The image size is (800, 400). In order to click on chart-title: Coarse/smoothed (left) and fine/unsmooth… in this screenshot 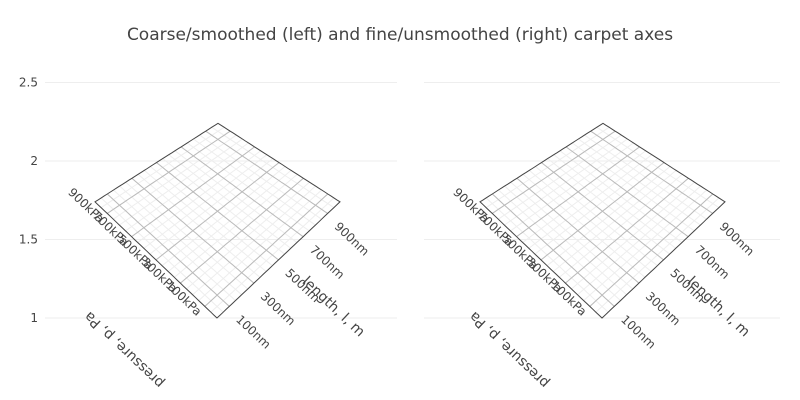, I will do `click(400, 35)`.